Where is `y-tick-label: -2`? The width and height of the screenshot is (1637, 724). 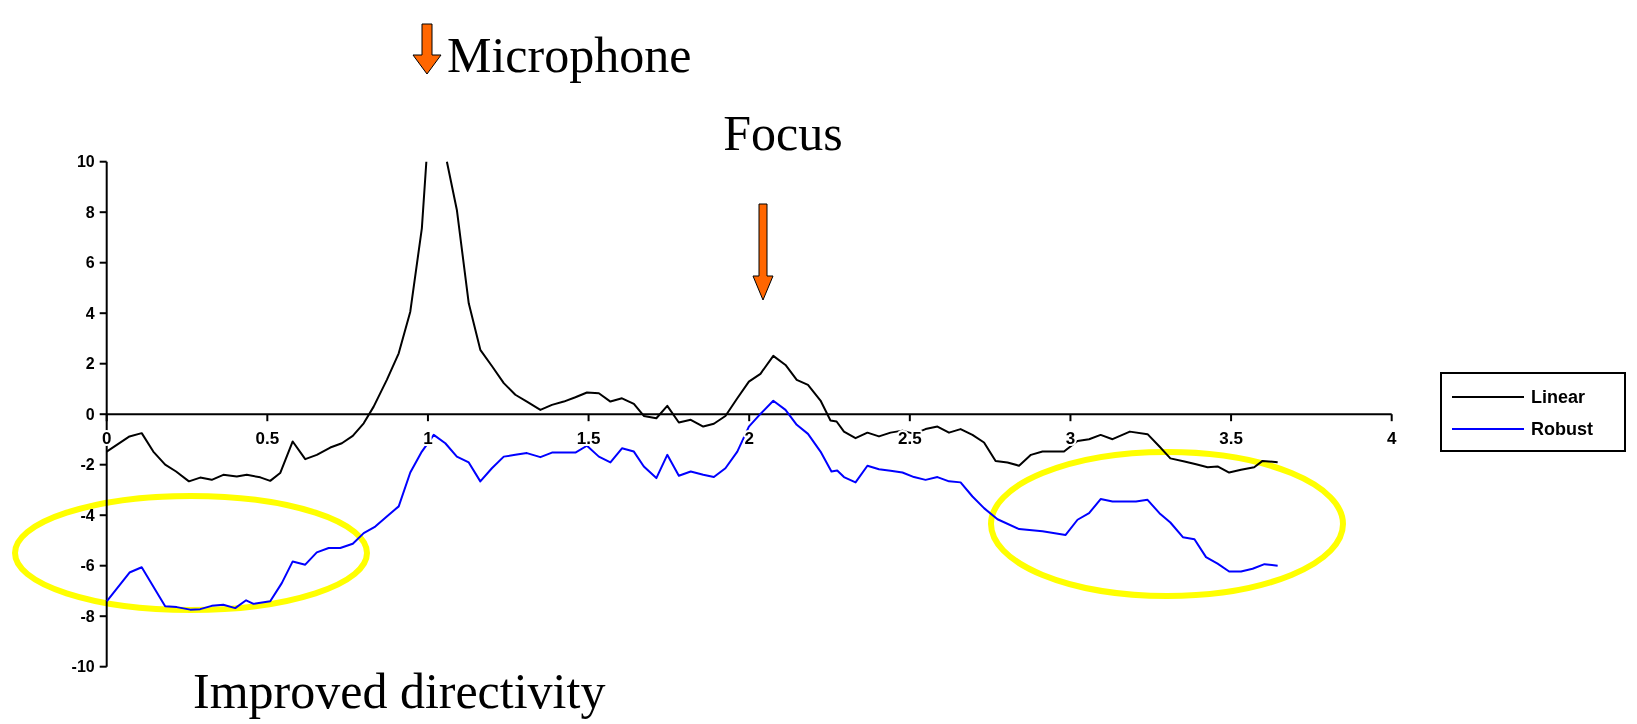
y-tick-label: -2 is located at coordinates (87, 465).